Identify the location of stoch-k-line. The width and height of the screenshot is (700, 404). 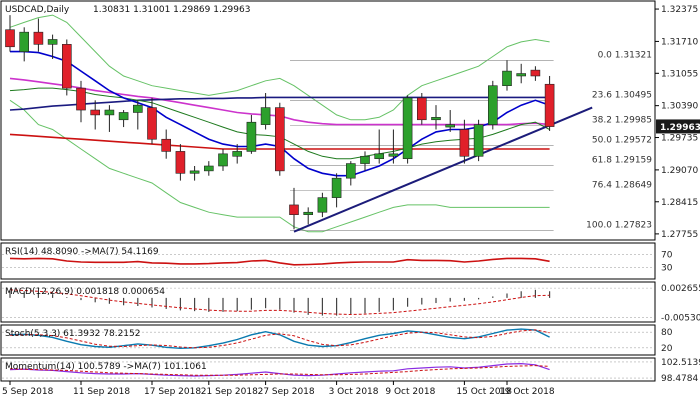
(279, 339).